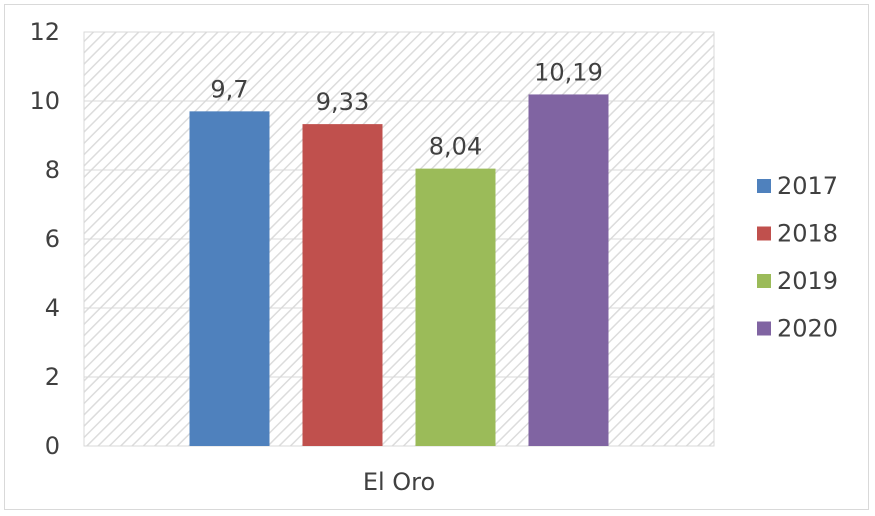 Image resolution: width=875 pixels, height=516 pixels. I want to click on legend-label-2017: 2017, so click(807, 186).